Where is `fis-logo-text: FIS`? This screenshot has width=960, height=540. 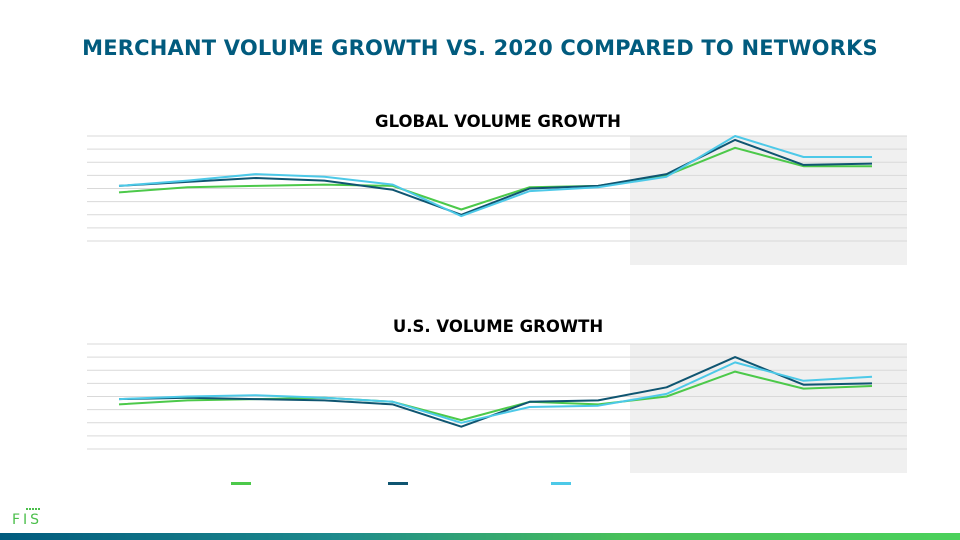
fis-logo-text: FIS is located at coordinates (27, 520).